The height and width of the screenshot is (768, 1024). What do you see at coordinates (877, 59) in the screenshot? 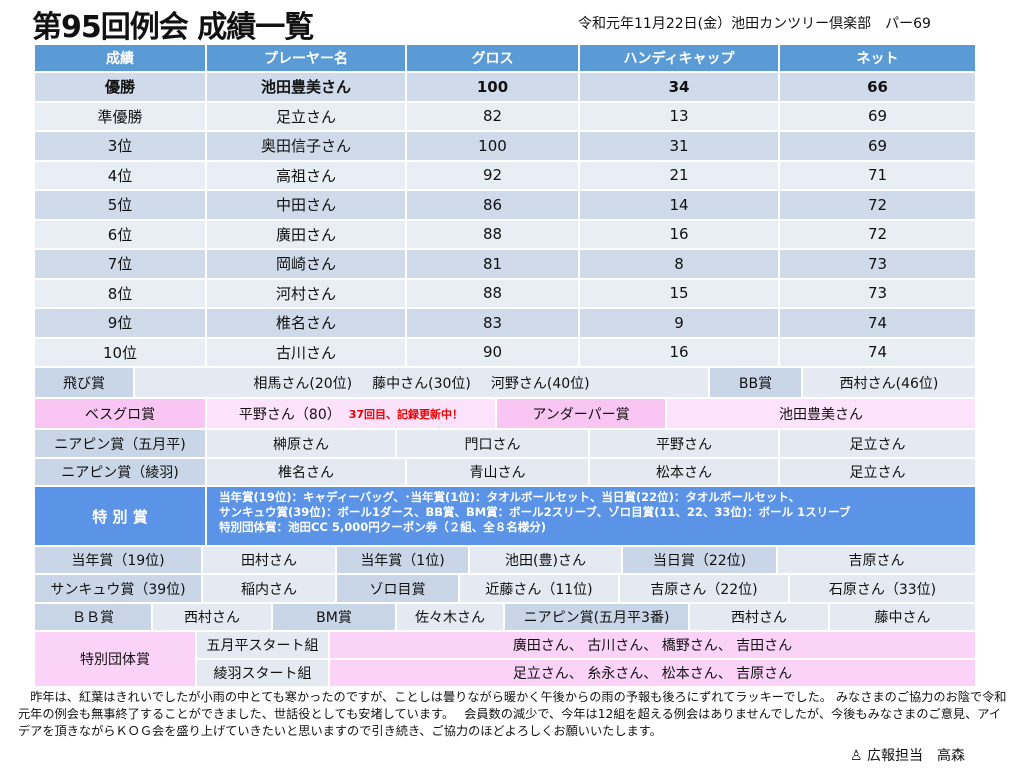
I see `header-label: ネット` at bounding box center [877, 59].